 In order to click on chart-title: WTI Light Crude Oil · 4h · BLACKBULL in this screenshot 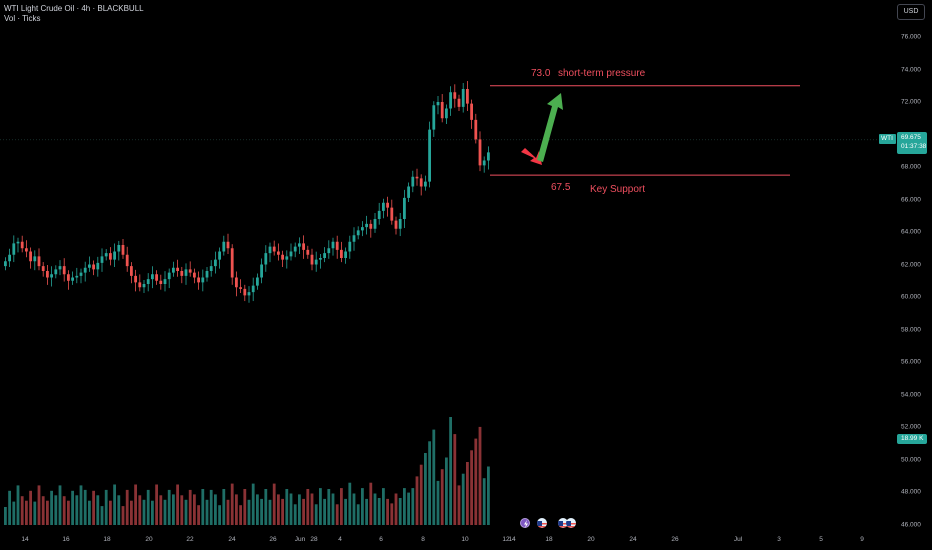, I will do `click(74, 8)`.